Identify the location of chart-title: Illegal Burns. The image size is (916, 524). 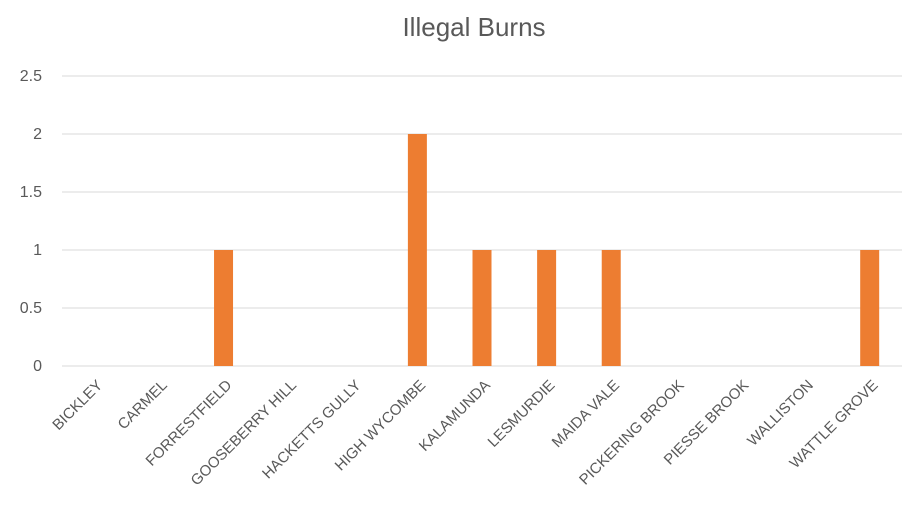
(473, 27).